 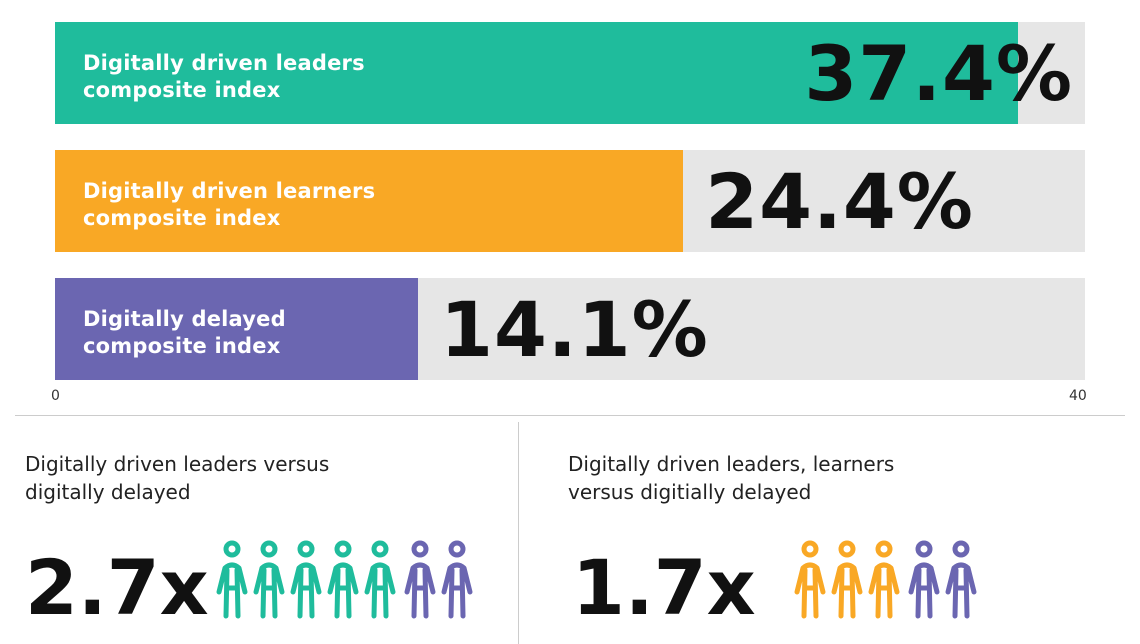 I want to click on comparison-value-left: 2.7x, so click(x=117, y=587).